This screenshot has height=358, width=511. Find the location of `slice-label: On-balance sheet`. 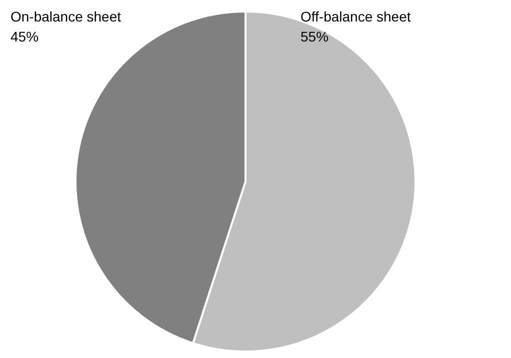

slice-label: On-balance sheet is located at coordinates (66, 16).